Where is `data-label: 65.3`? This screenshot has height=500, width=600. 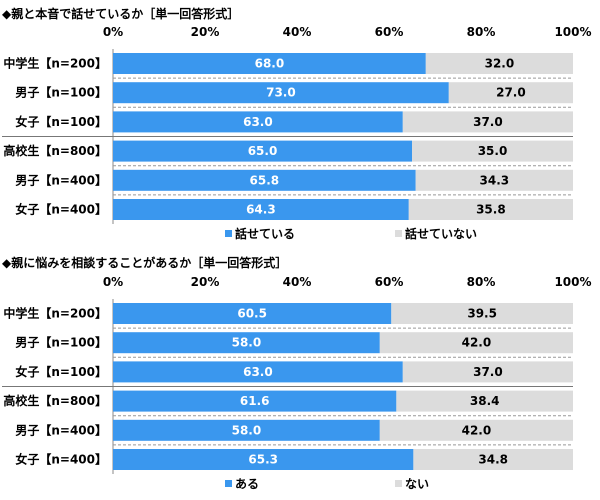
data-label: 65.3 is located at coordinates (263, 460).